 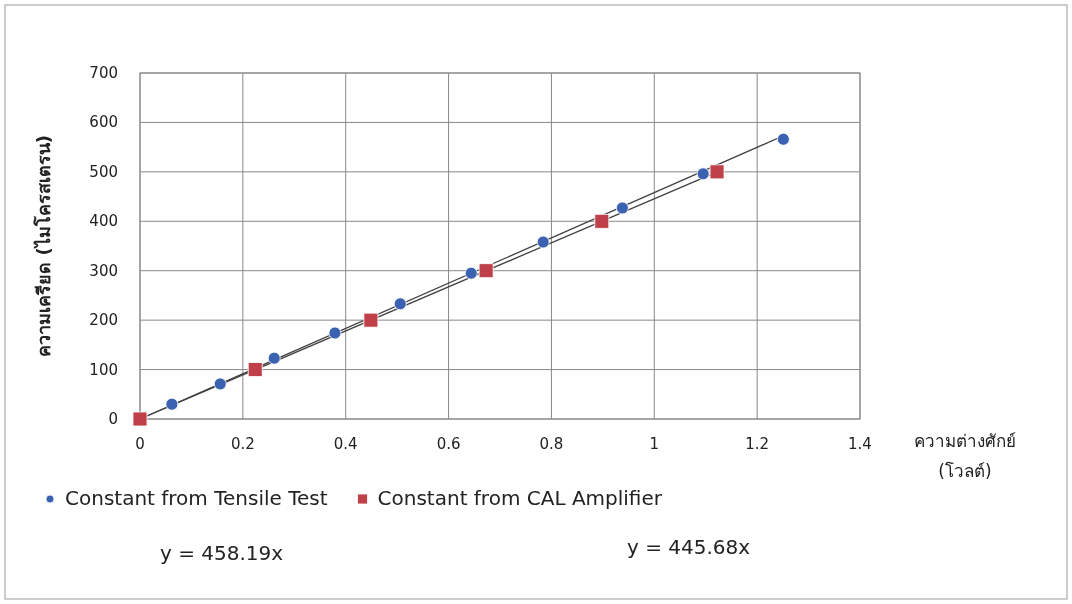 I want to click on x-tick-label: 0.6, so click(x=448, y=444).